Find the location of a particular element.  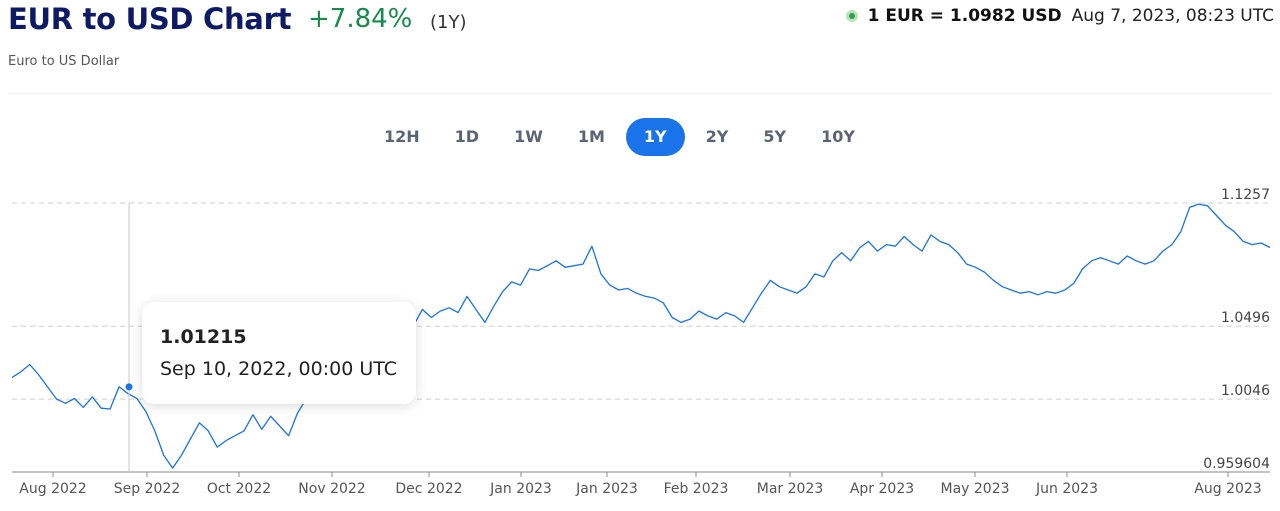

current-rate: 1 EUR = 1.0982 USD is located at coordinates (964, 16).